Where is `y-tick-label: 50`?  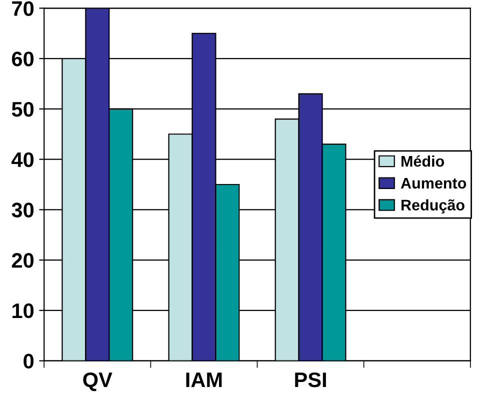
y-tick-label: 50 is located at coordinates (23, 109).